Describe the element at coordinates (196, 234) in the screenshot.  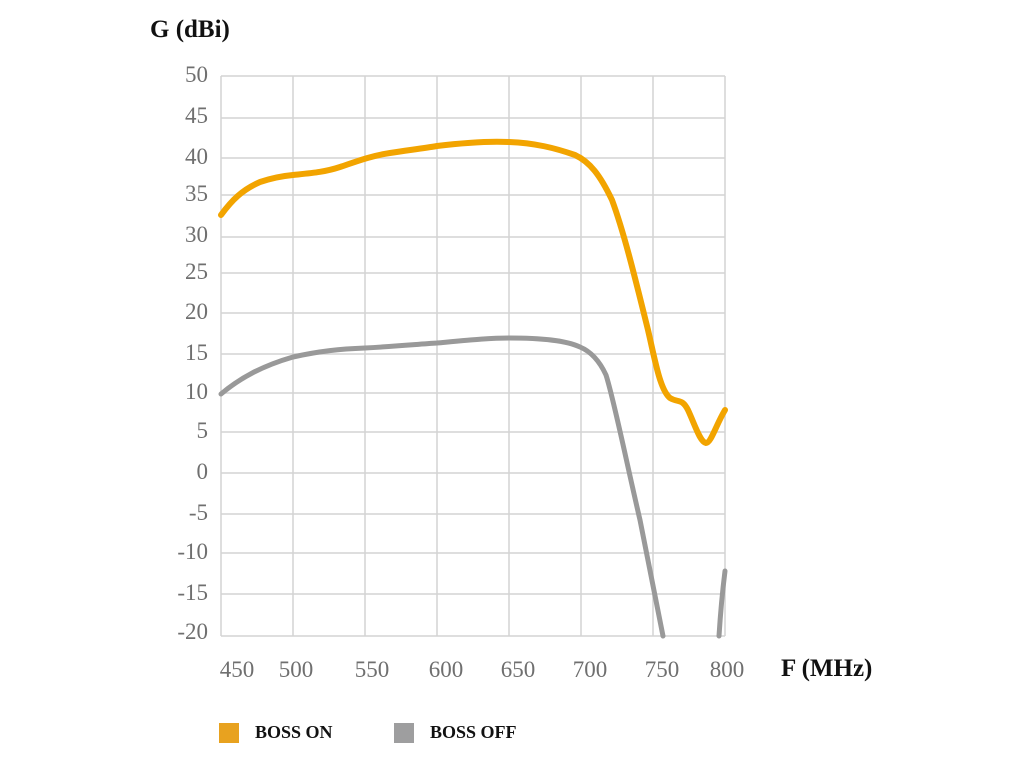
I see `y-tick: 30` at that location.